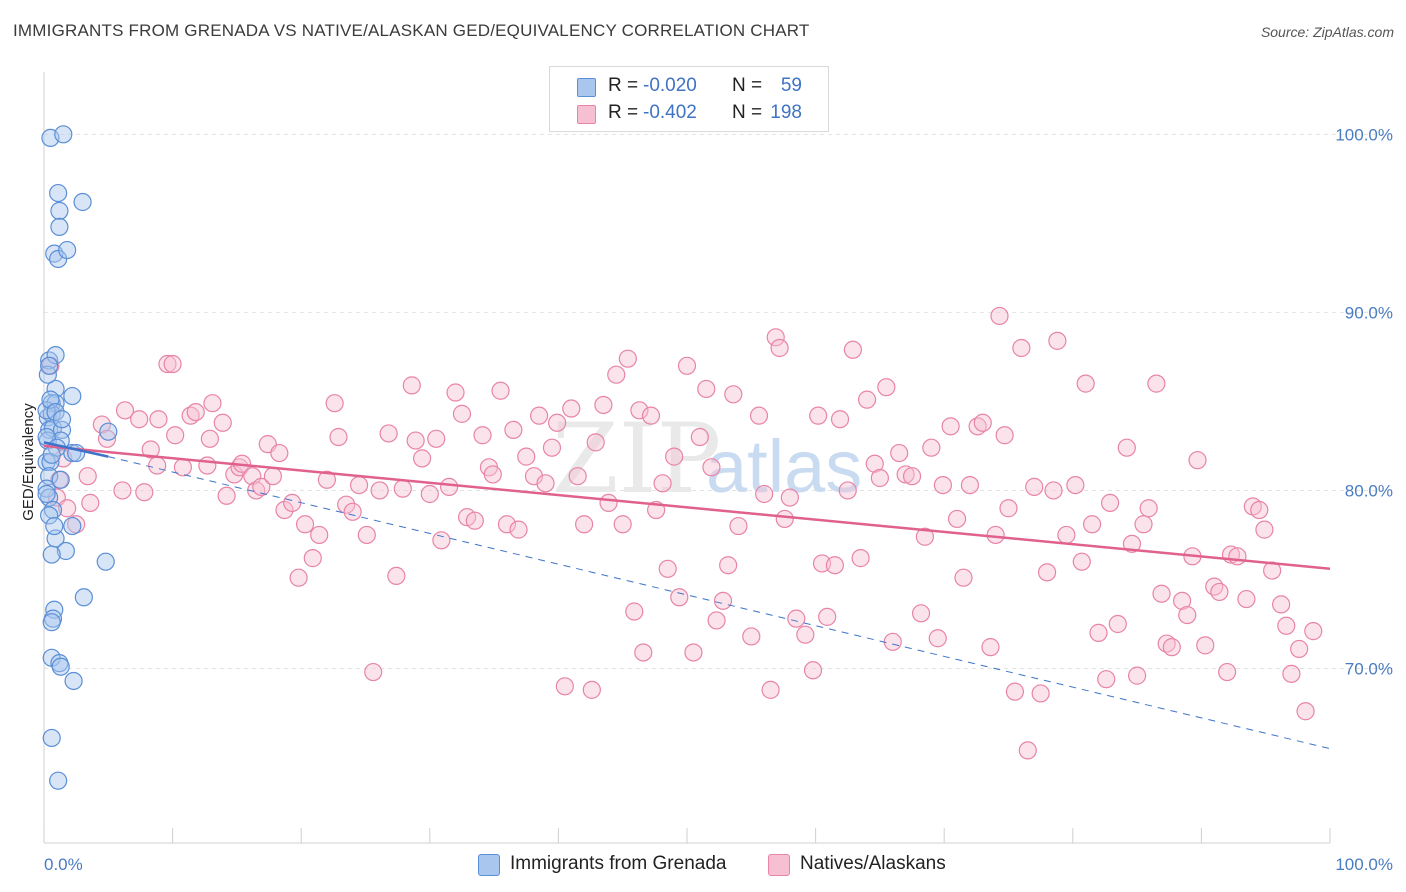  What do you see at coordinates (63, 864) in the screenshot?
I see `x-tick-label-min: 0.0%` at bounding box center [63, 864].